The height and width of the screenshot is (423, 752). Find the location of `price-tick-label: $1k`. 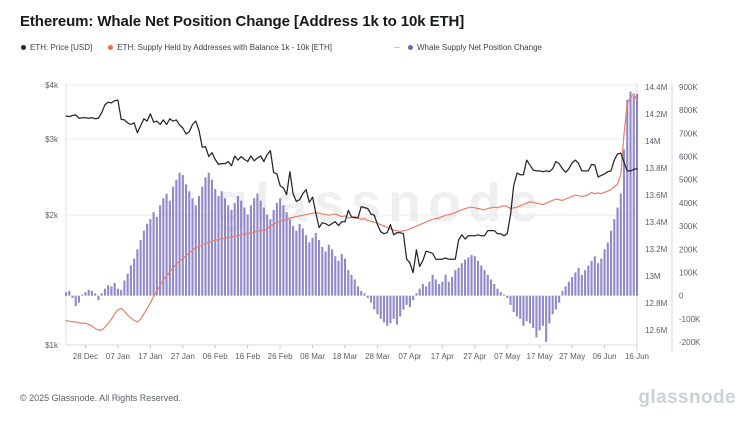

price-tick-label: $1k is located at coordinates (52, 345).